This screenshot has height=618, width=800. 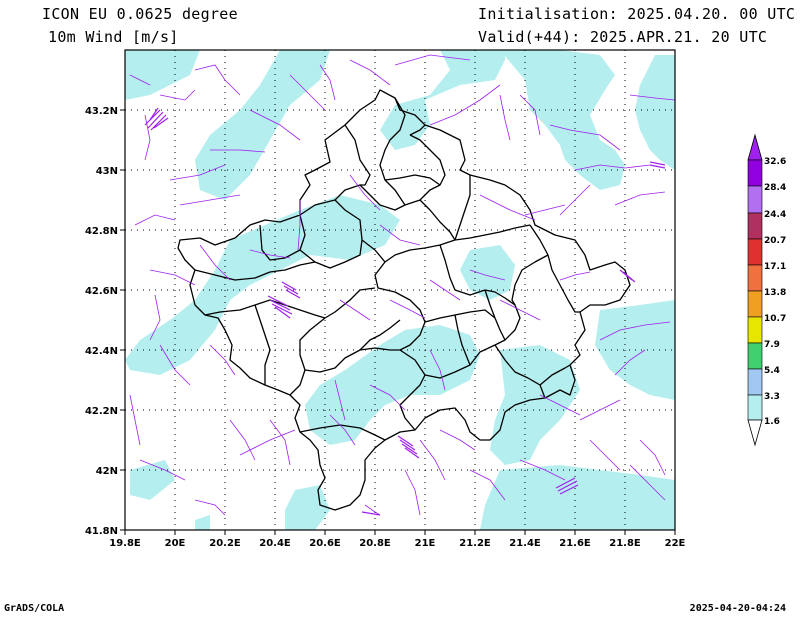 I want to click on x-tick-label: 20.4E, so click(x=275, y=543).